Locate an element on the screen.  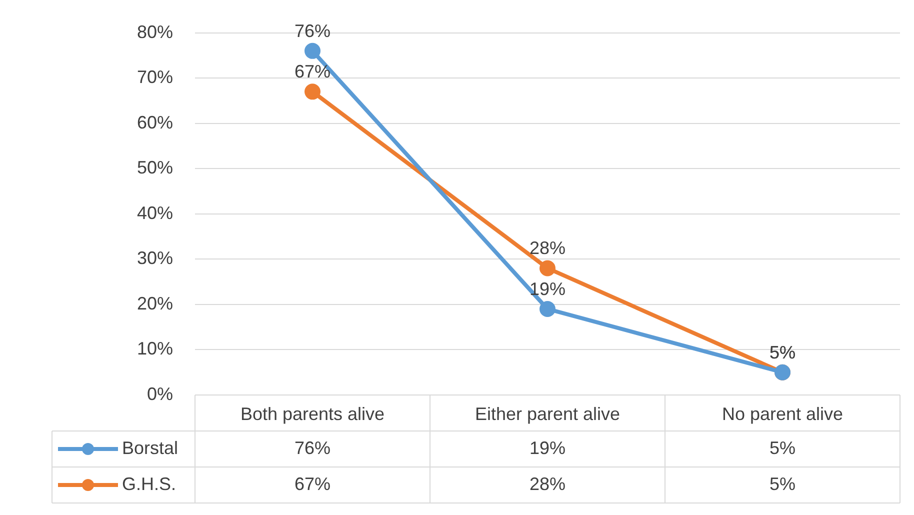
text: 76% is located at coordinates (312, 30).